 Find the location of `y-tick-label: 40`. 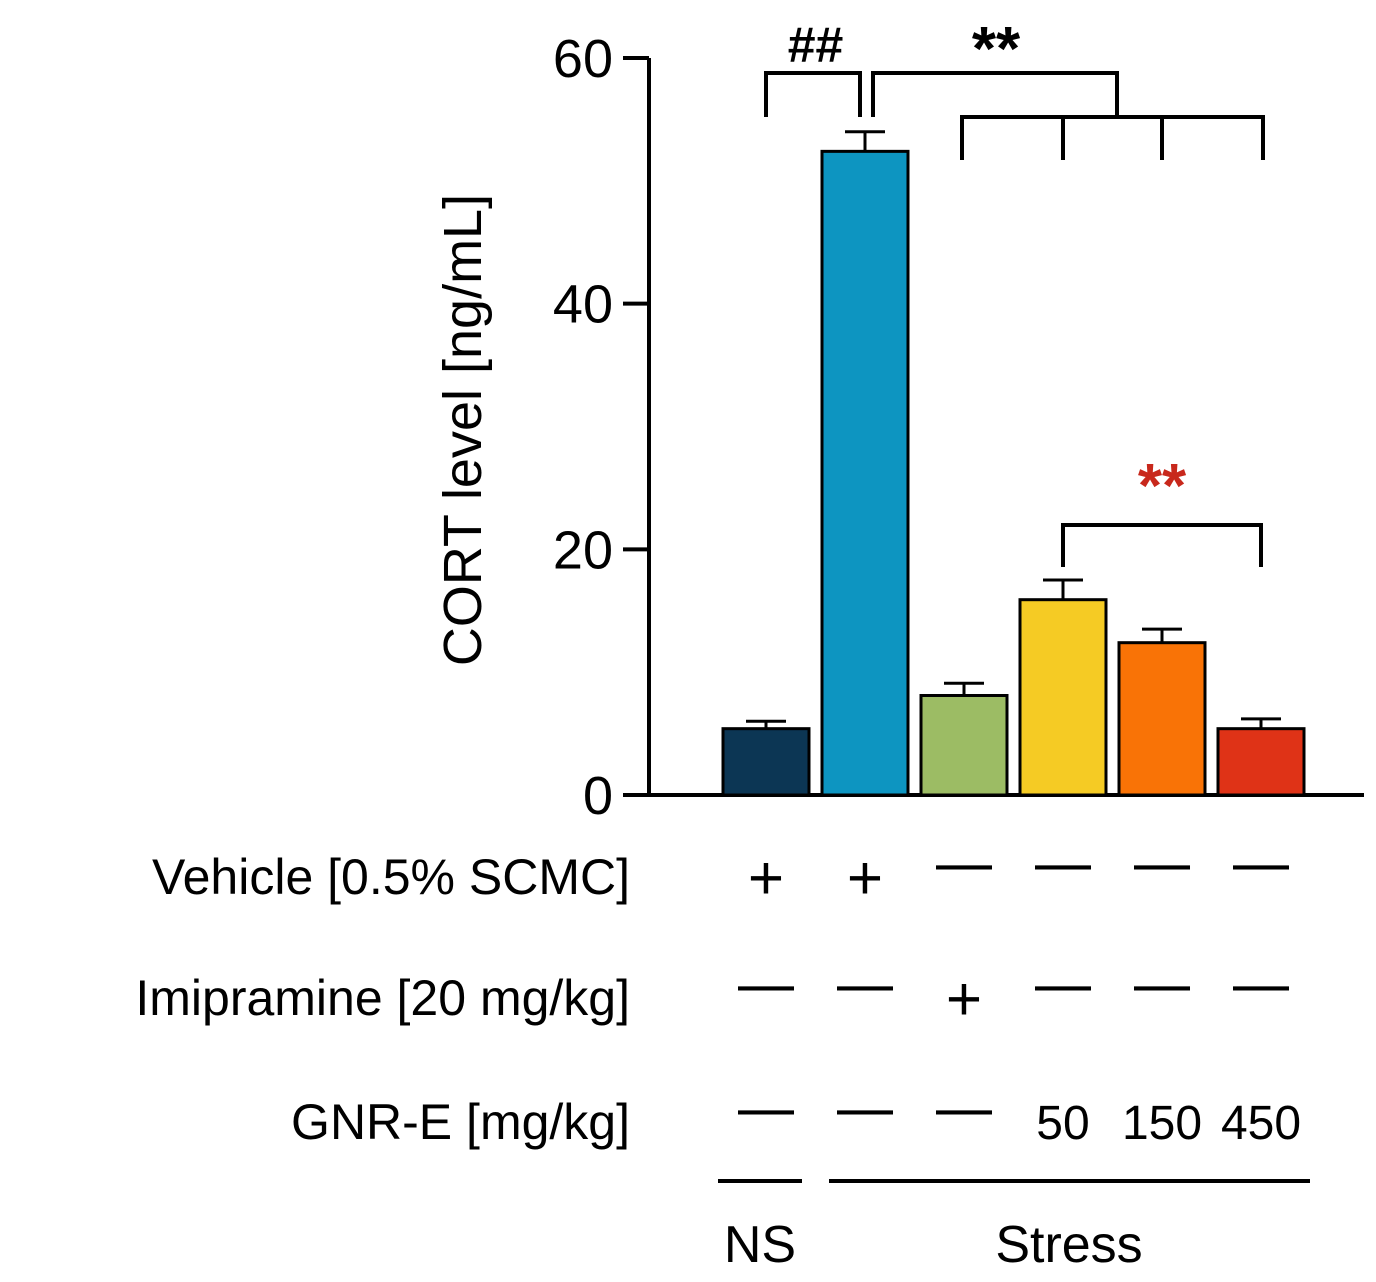

y-tick-label: 40 is located at coordinates (583, 305).